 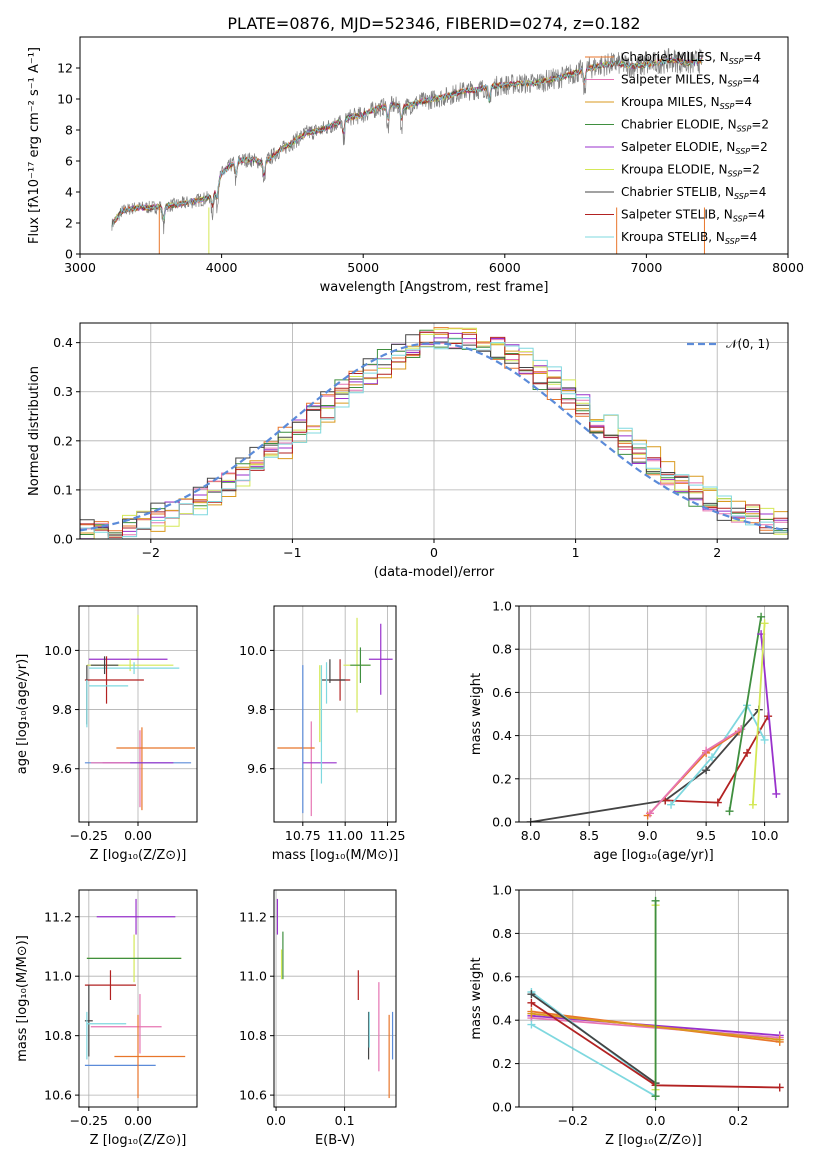 What do you see at coordinates (706, 835) in the screenshot?
I see `x-tick-label: 9.5` at bounding box center [706, 835].